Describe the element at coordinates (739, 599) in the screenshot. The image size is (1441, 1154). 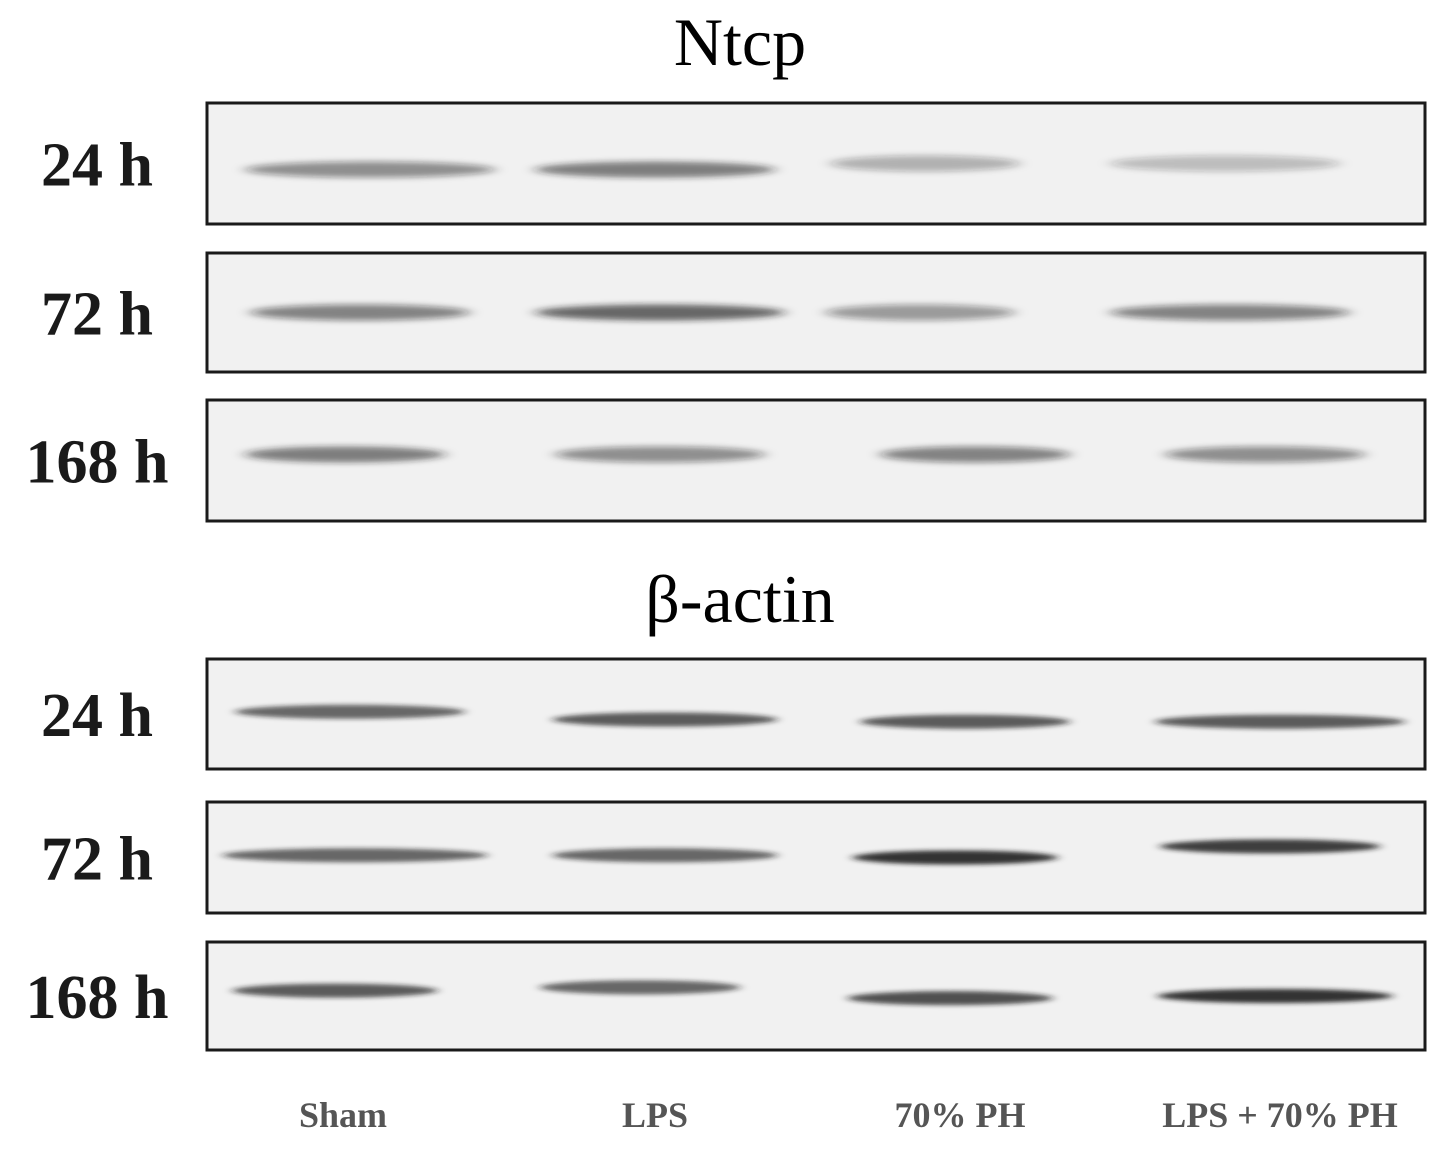
I see `panel-title: β-actin` at that location.